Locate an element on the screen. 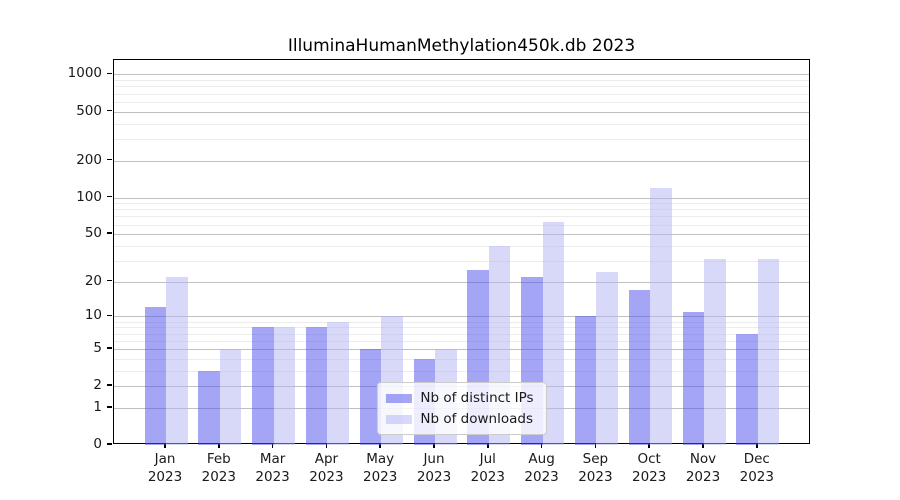 This screenshot has width=900, height=500. legend: Nb of distinct IPs Nb of downloads is located at coordinates (461, 408).